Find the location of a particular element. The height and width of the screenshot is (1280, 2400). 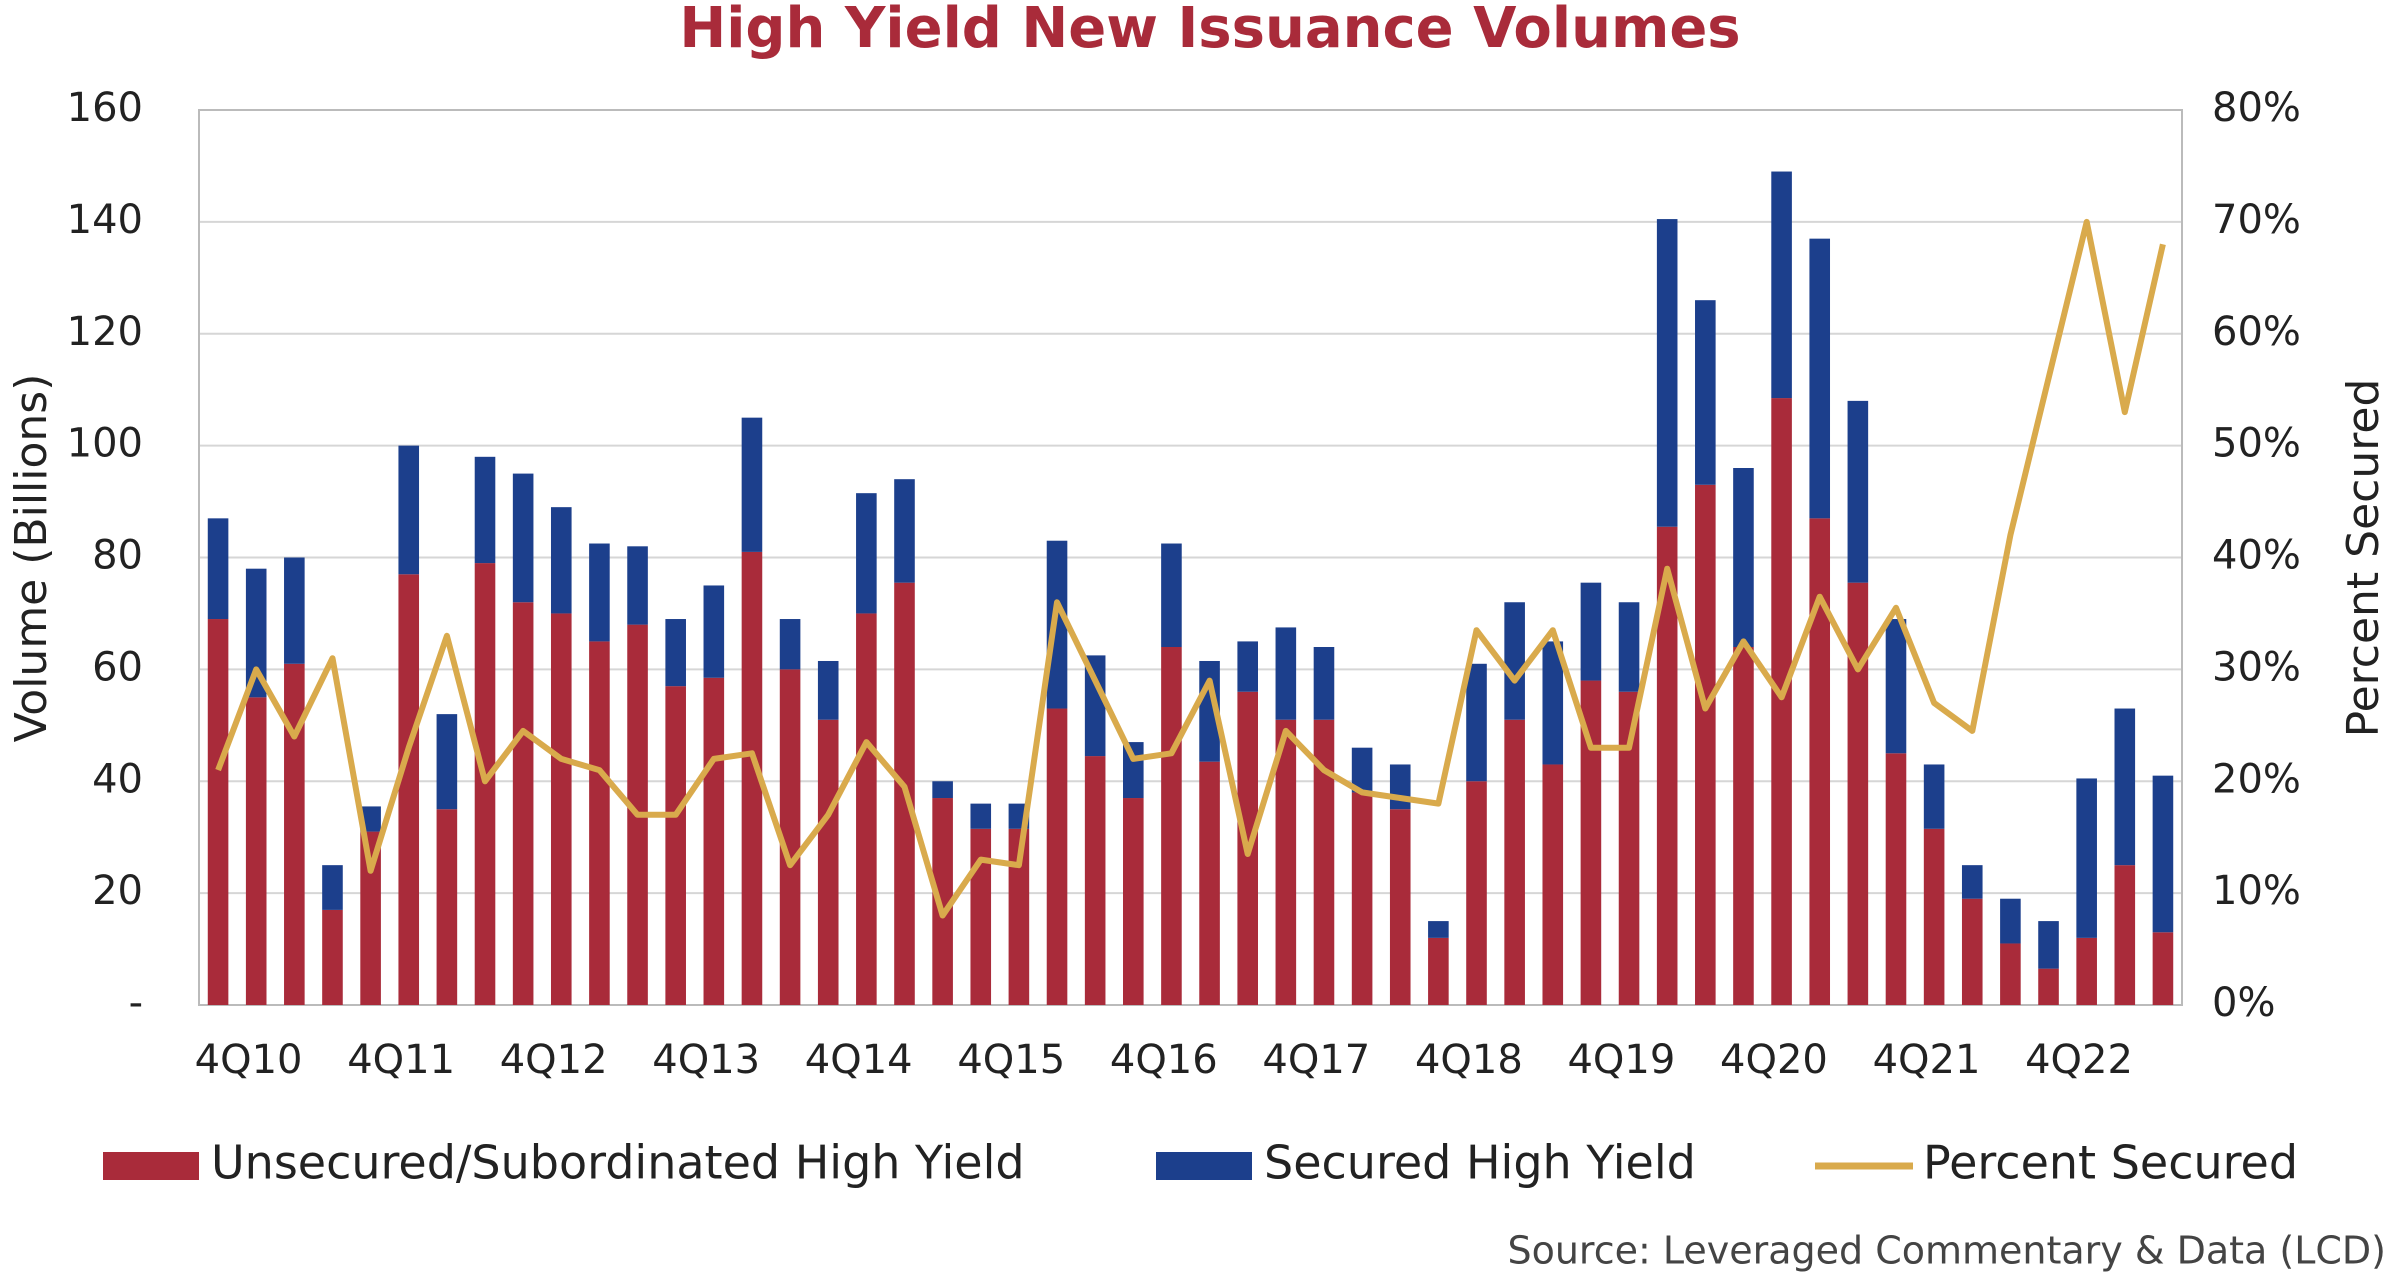

y2-tick-label: 30% is located at coordinates (2256, 667).